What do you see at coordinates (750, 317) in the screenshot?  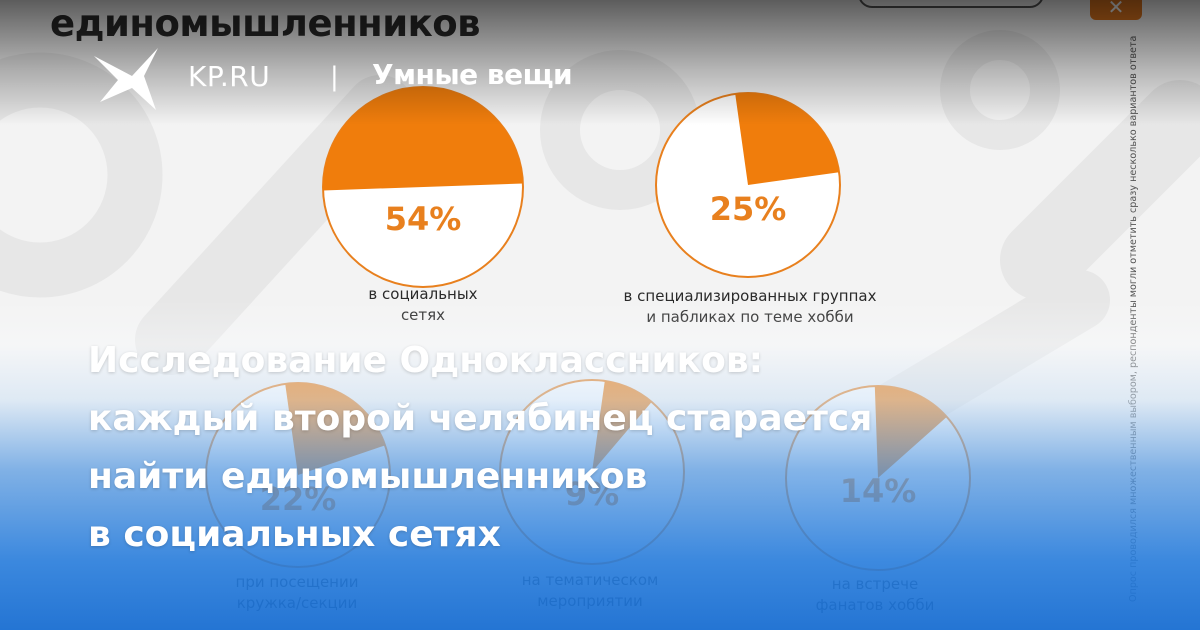 I see `pie-caption-2-line-2: и пабликах по теме хобби` at bounding box center [750, 317].